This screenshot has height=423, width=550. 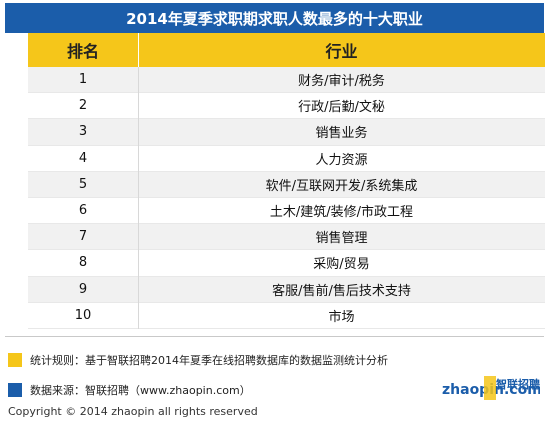 What do you see at coordinates (15, 390) in the screenshot?
I see `blue-square-icon` at bounding box center [15, 390].